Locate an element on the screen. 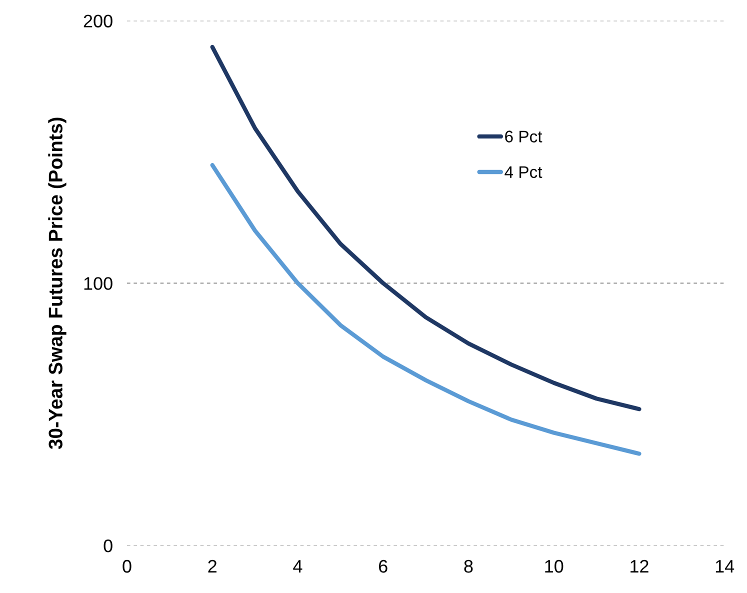 This screenshot has height=593, width=747. y-tick-label: 100 is located at coordinates (98, 283).